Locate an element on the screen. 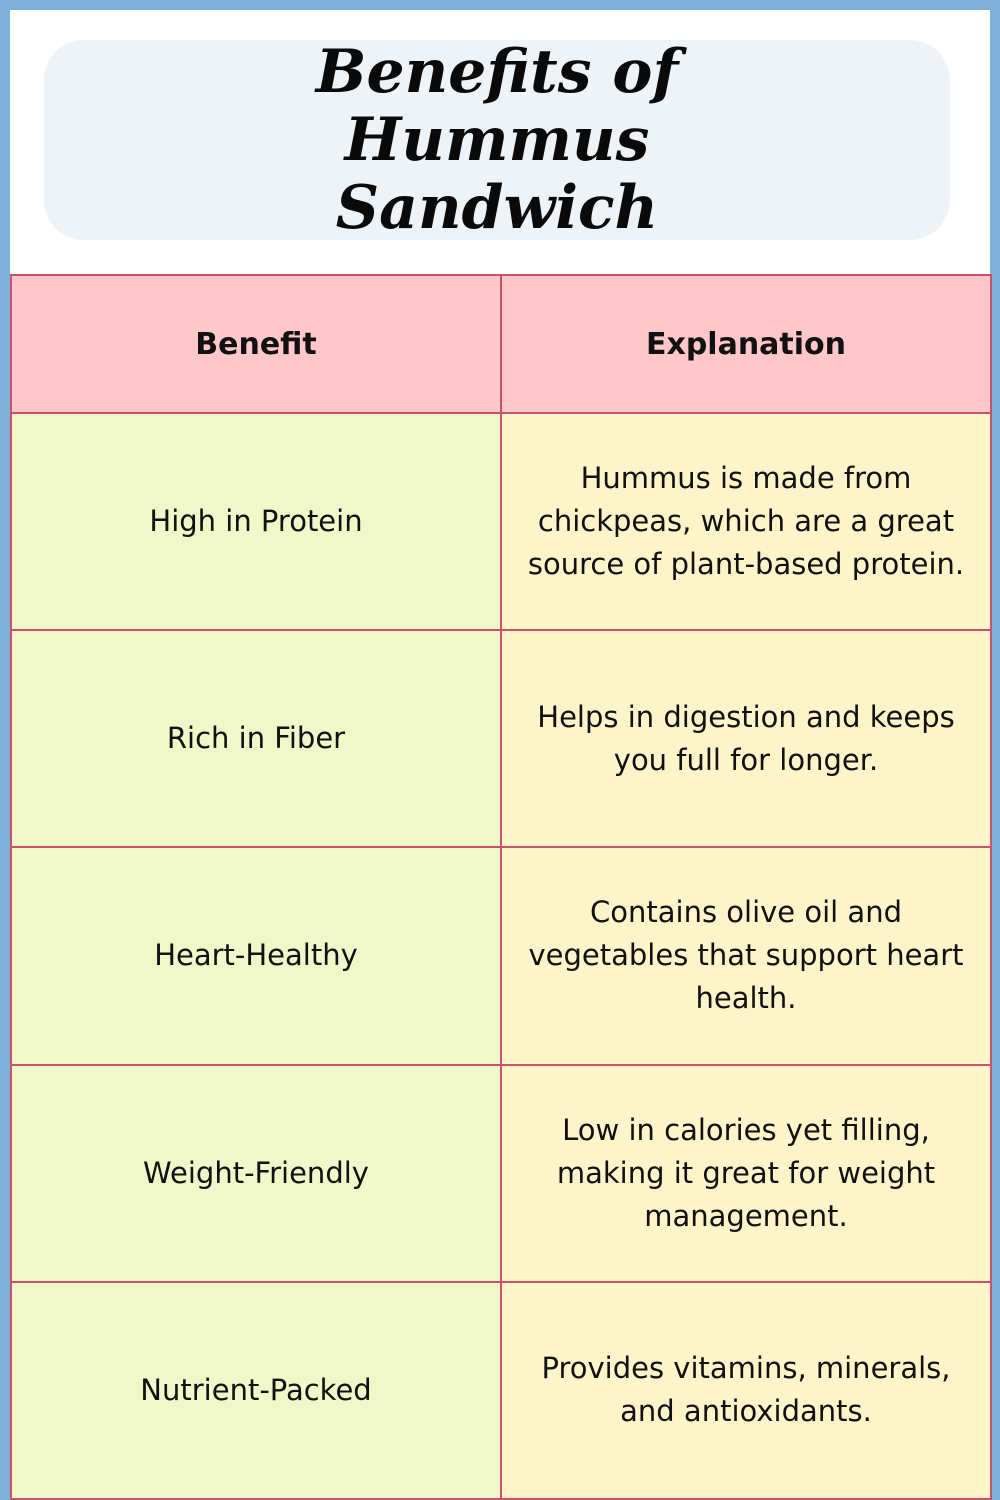 The height and width of the screenshot is (1500, 1000). table-header-row: Benefit Explanation is located at coordinates (501, 344).